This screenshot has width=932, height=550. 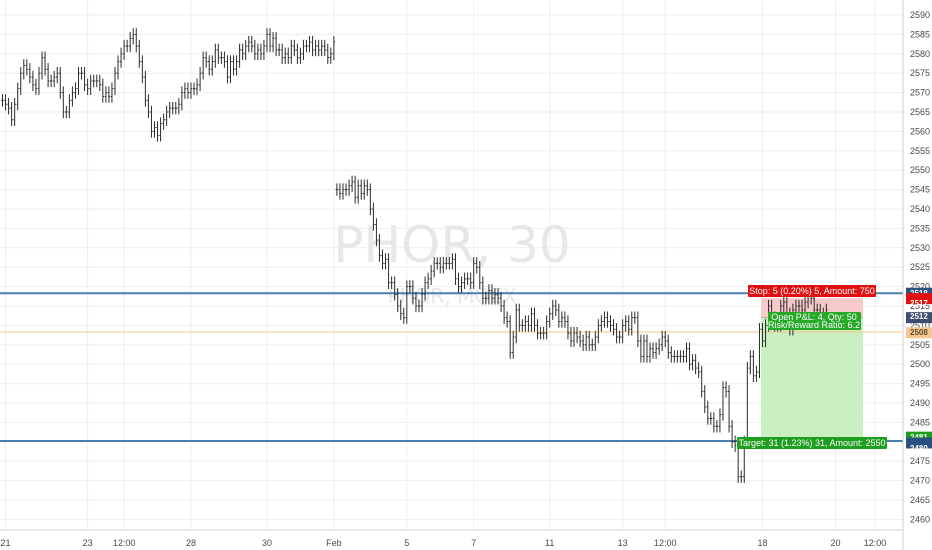 I want to click on orange-line-price: 2508, so click(x=919, y=332).